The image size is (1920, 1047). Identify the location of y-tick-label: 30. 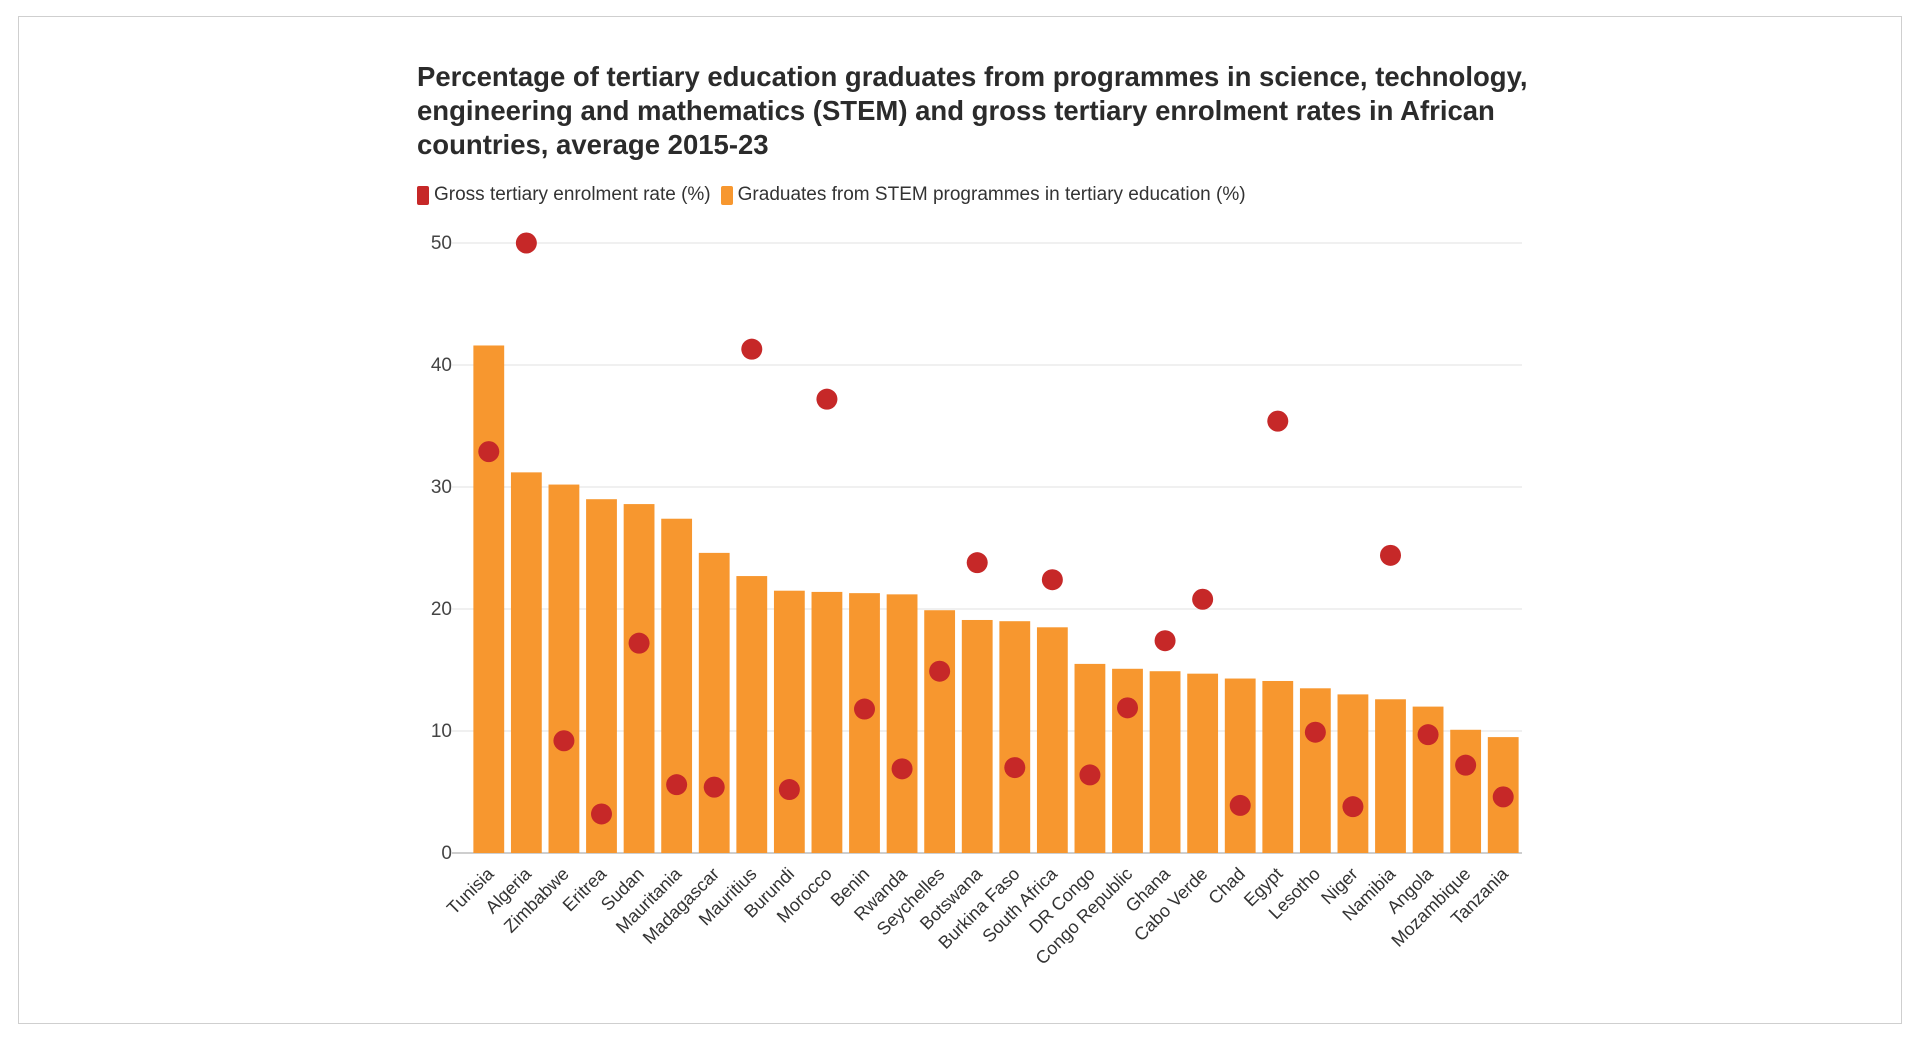
(441, 487).